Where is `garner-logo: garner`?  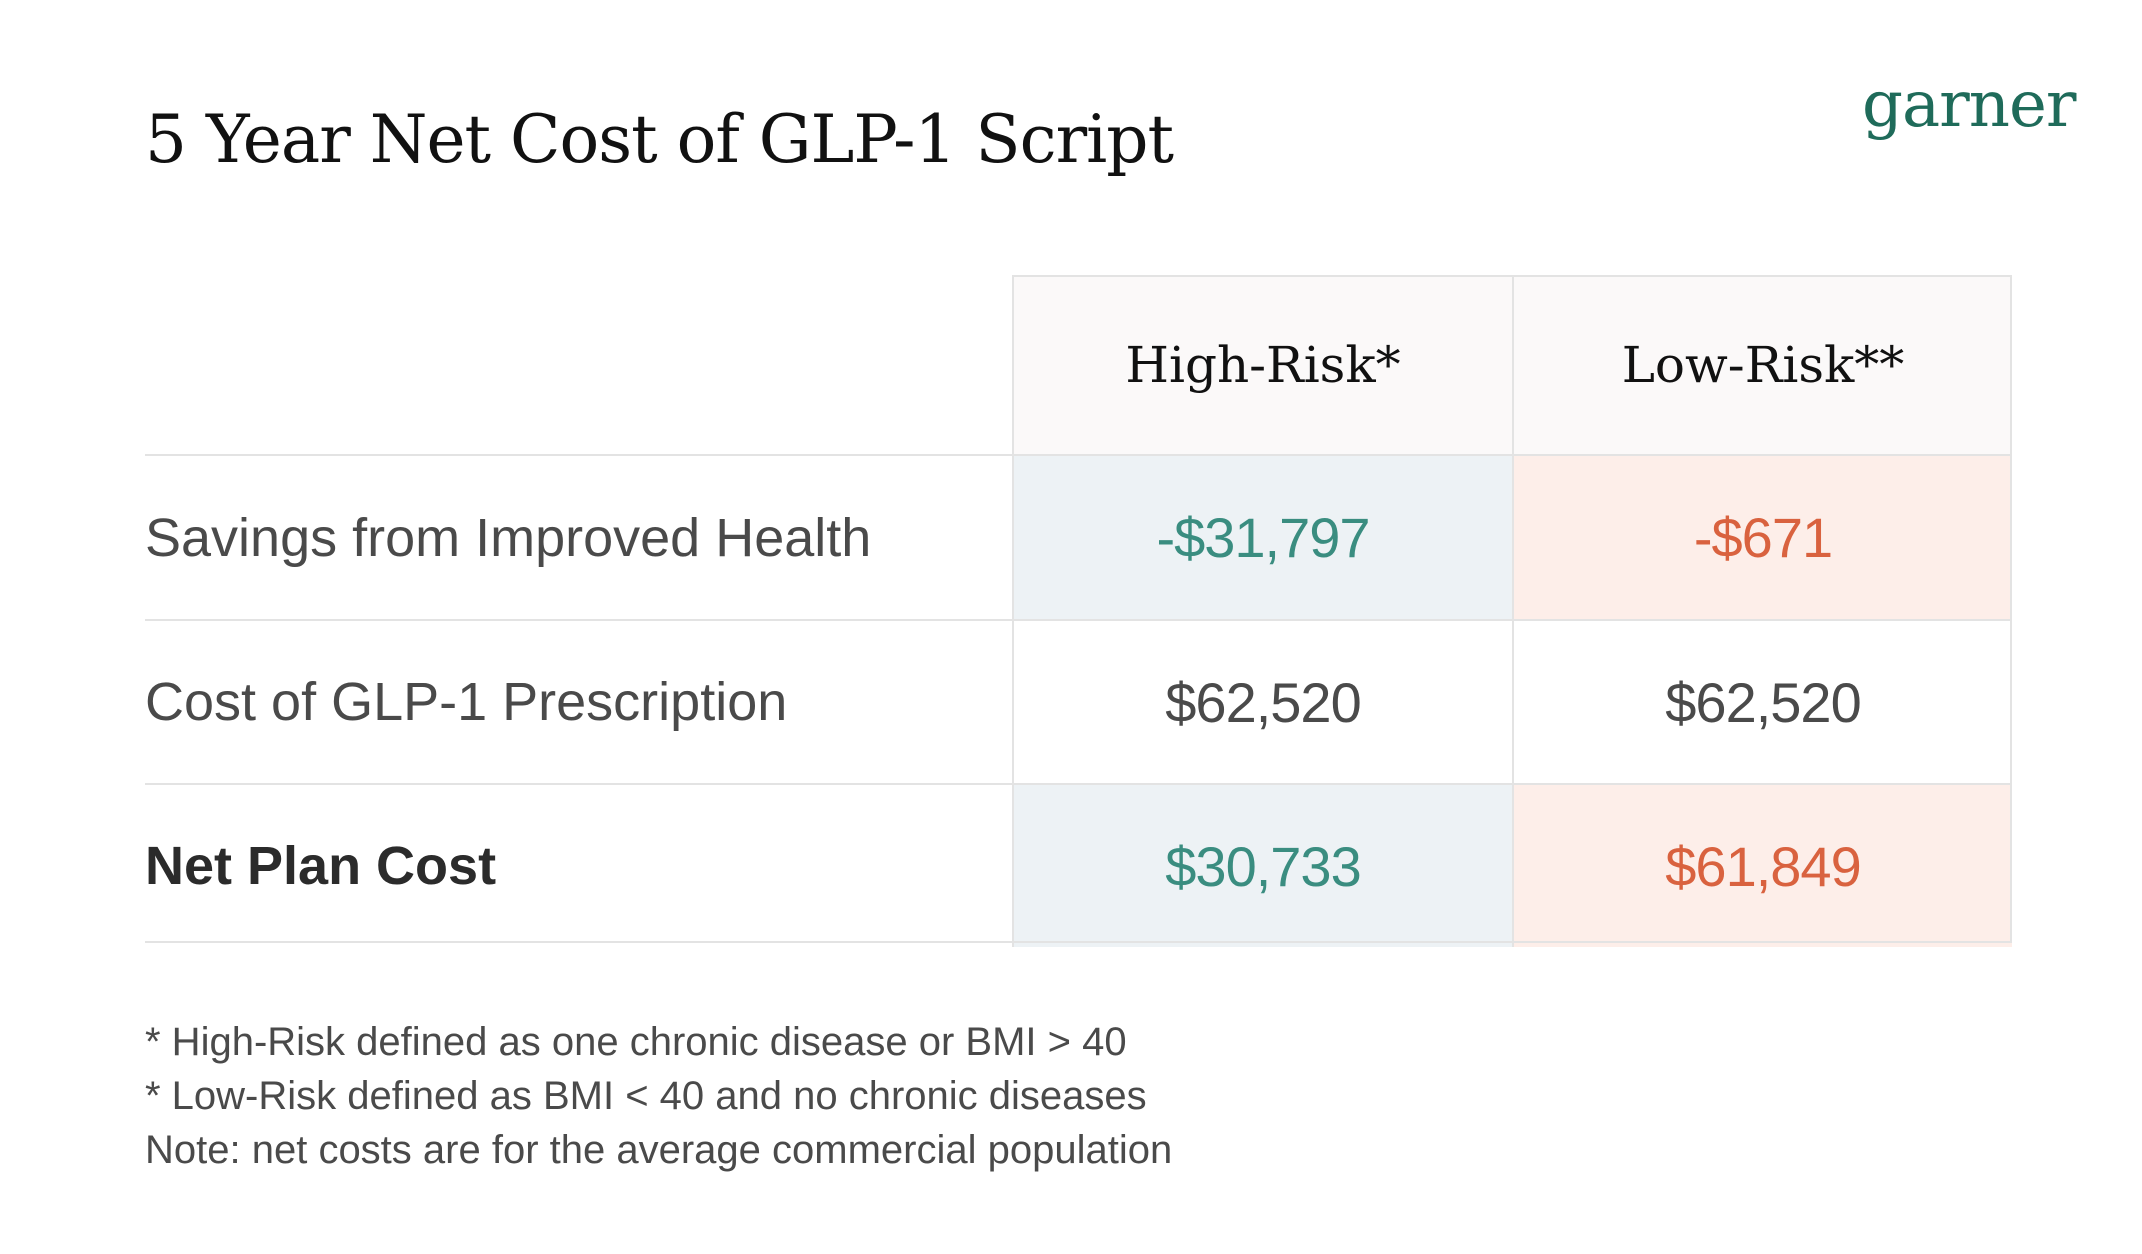 garner-logo: garner is located at coordinates (1969, 105).